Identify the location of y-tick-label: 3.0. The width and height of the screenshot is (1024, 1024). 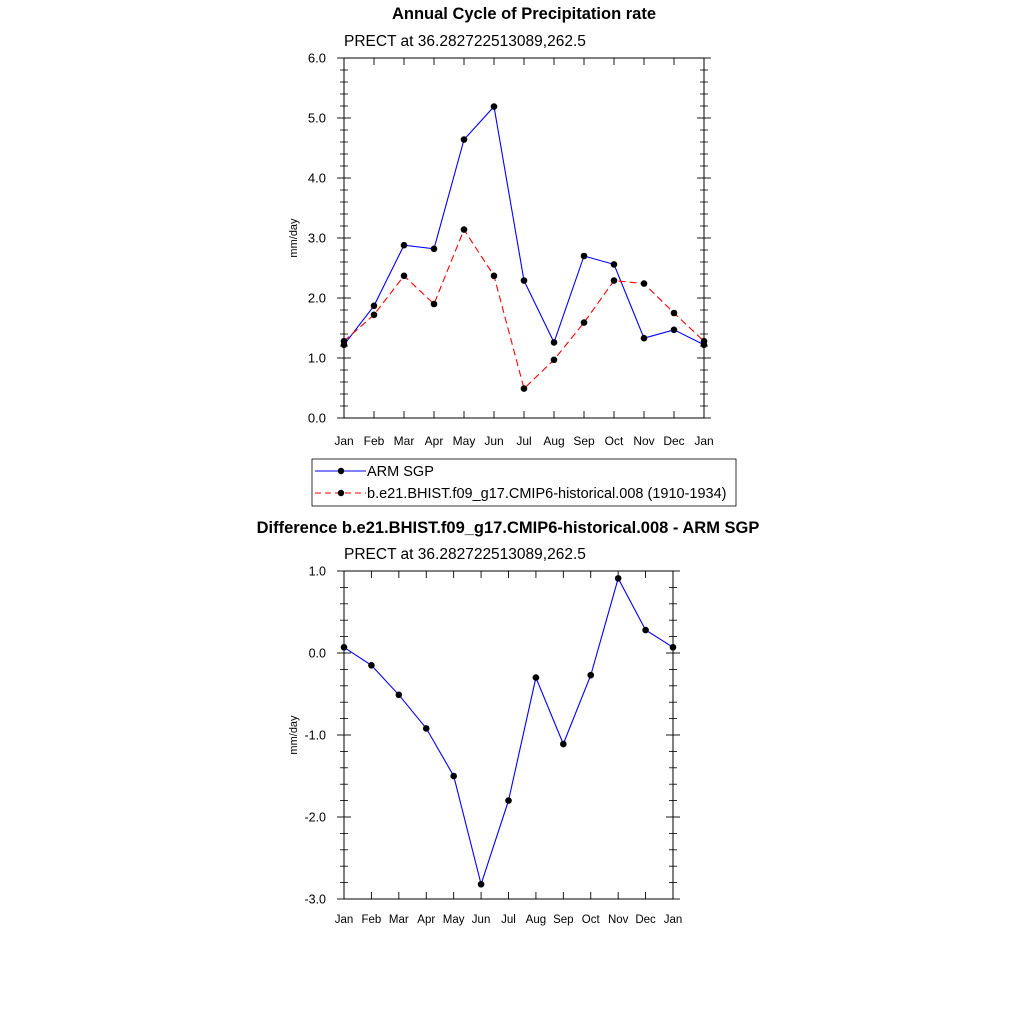
(317, 238).